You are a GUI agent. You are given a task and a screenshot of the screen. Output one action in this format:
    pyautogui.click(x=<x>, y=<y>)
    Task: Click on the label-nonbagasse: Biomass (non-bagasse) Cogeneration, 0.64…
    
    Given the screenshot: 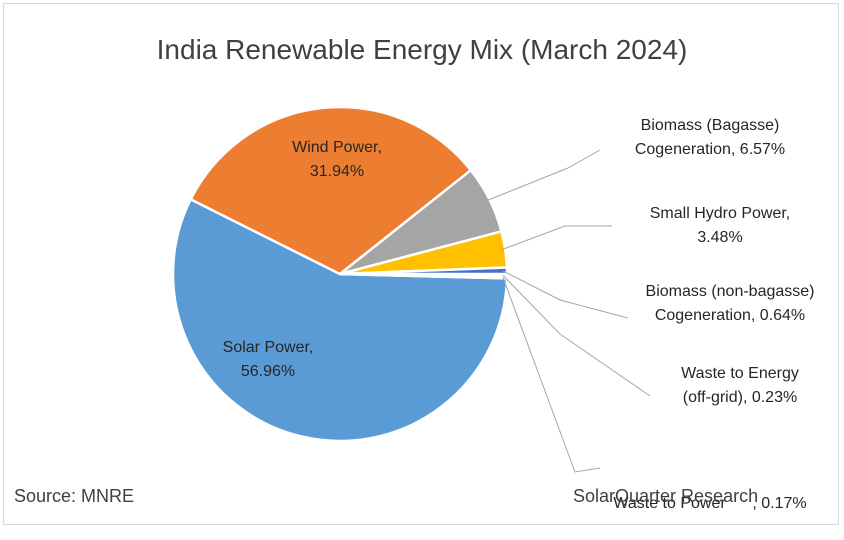 What is the action you would take?
    pyautogui.click(x=730, y=303)
    